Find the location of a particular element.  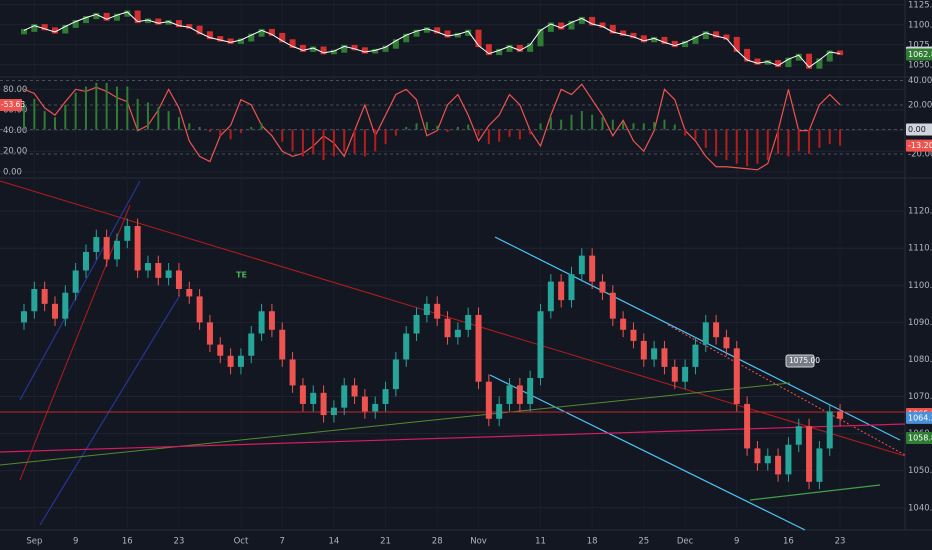

x-tick-label: 7 is located at coordinates (282, 542).